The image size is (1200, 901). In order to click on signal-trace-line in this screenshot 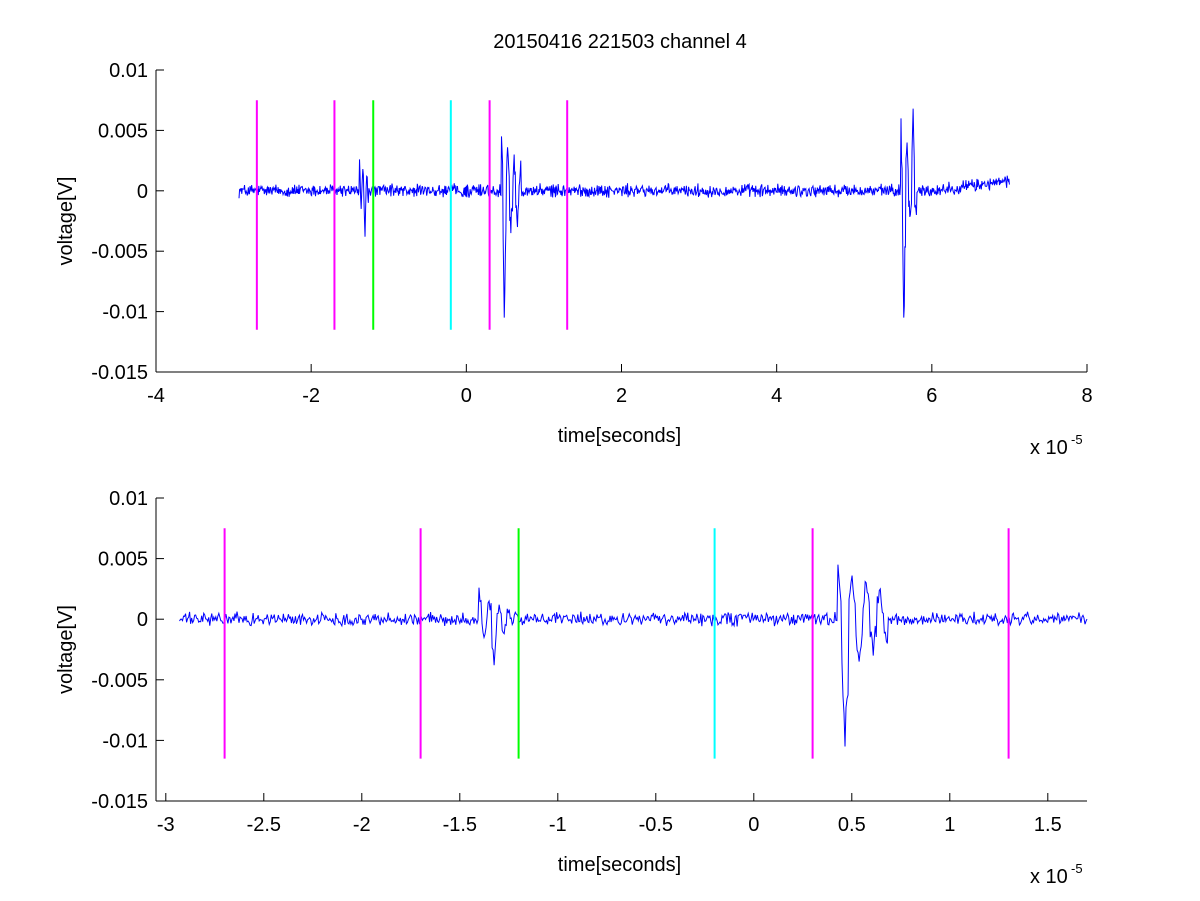, I will do `click(624, 213)`.